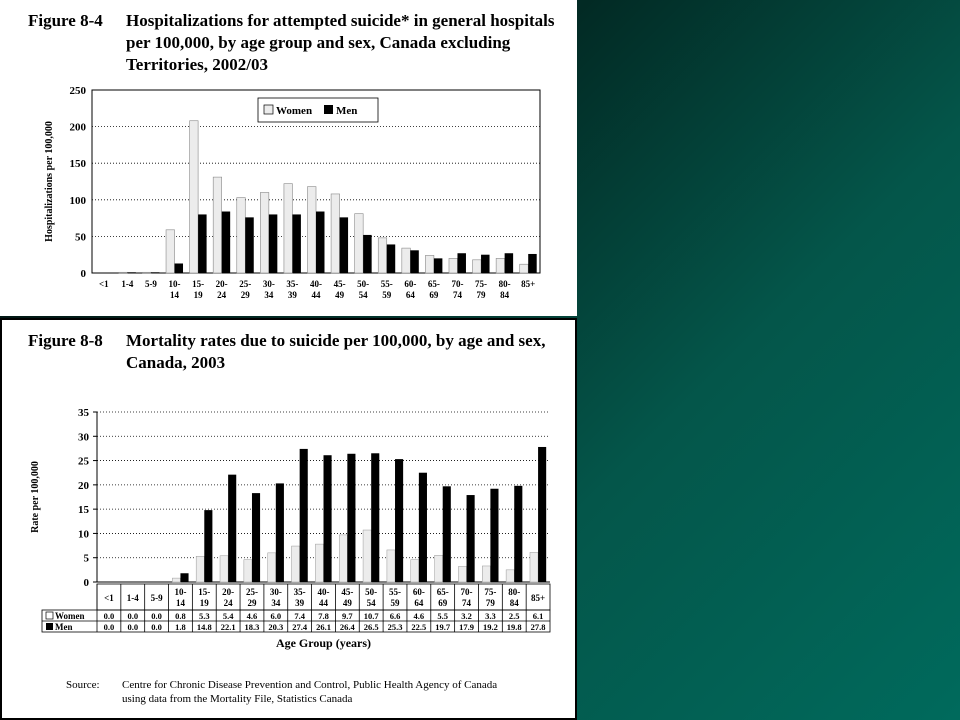 Image resolution: width=960 pixels, height=720 pixels. I want to click on data-label-women: 6.6, so click(395, 616).